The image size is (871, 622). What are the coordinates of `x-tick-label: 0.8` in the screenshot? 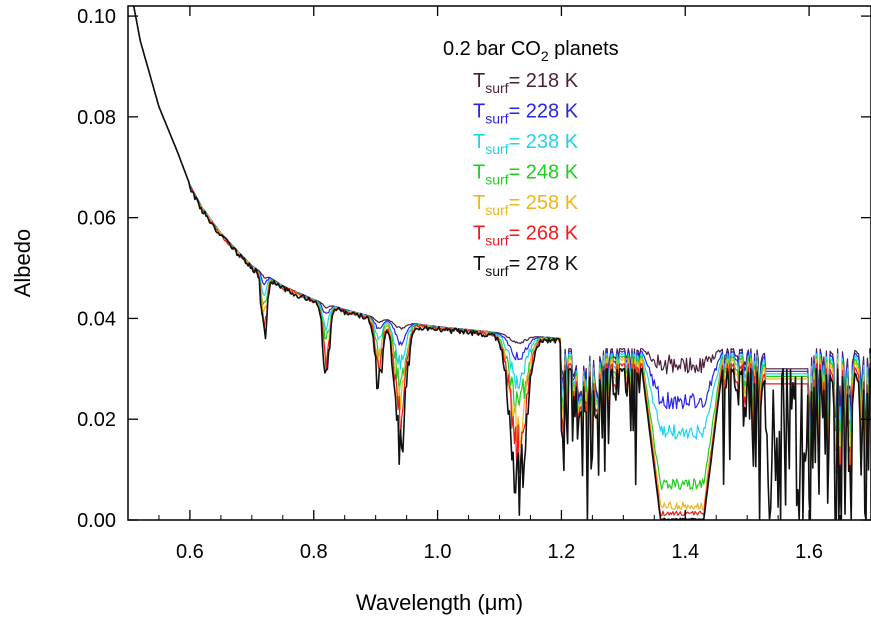 It's located at (314, 552).